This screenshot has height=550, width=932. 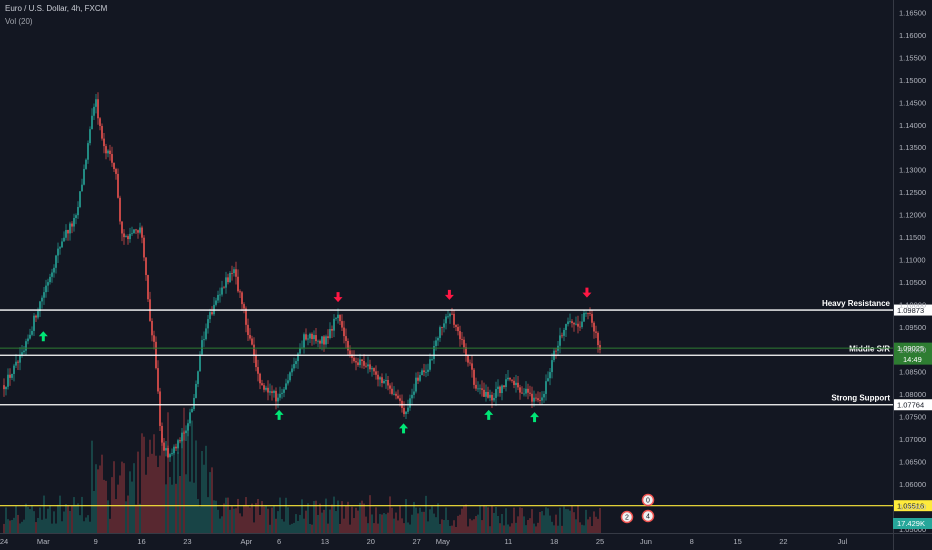 I want to click on y-tick-label: 1.09500, so click(x=912, y=327).